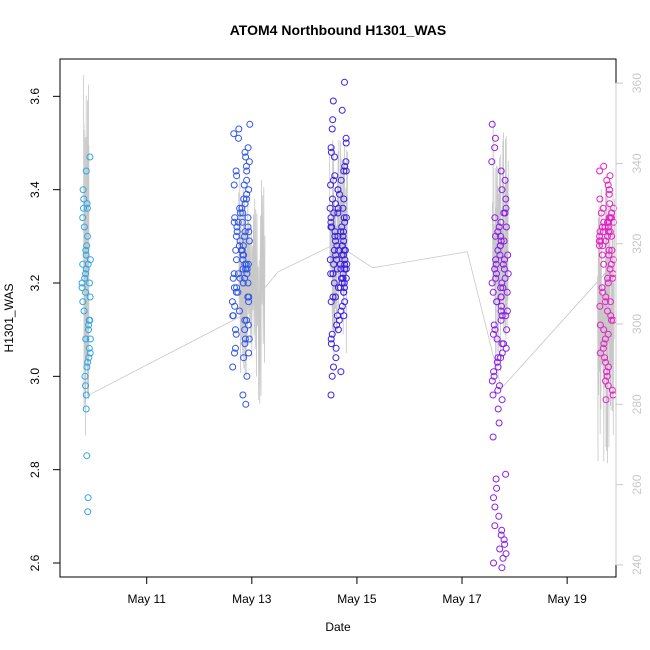  I want to click on y-axis-label: H1301_WAS, so click(9, 318).